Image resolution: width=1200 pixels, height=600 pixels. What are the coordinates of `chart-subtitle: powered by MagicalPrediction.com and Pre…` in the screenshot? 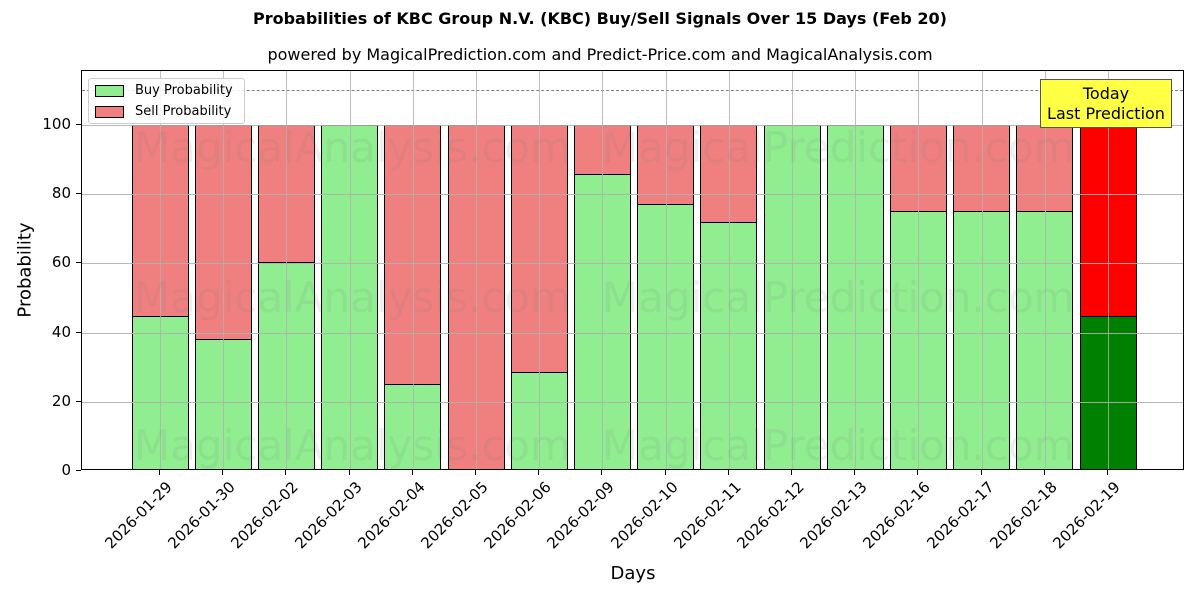 It's located at (600, 54).